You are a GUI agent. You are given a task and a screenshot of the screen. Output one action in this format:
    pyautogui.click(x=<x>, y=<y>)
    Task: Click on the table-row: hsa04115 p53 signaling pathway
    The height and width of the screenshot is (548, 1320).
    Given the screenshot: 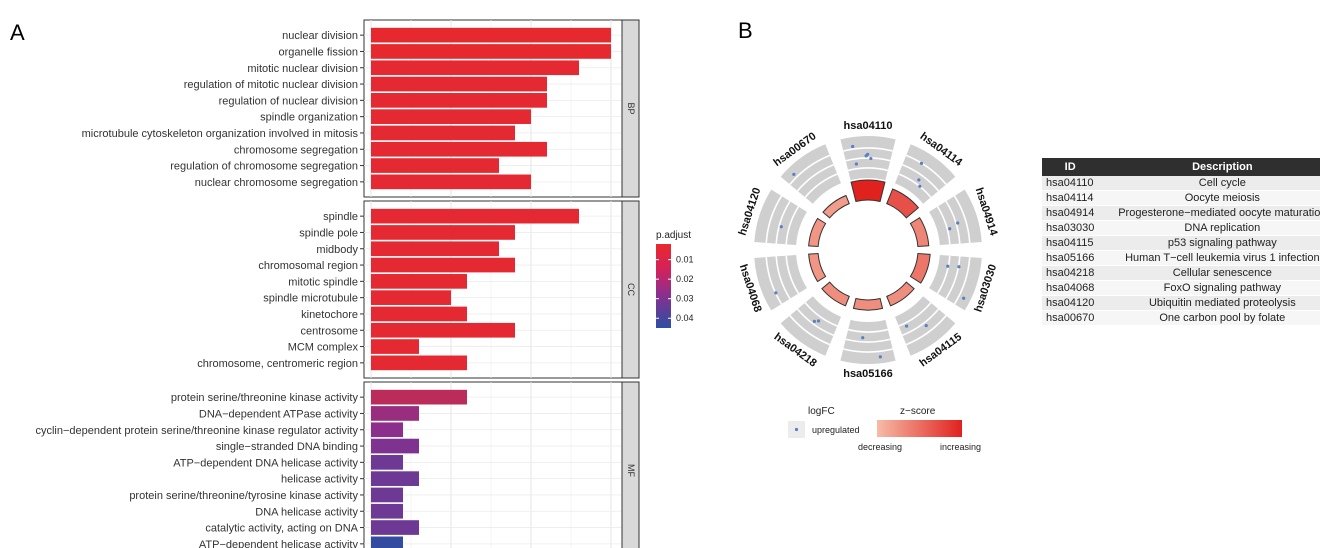 What is the action you would take?
    pyautogui.click(x=1181, y=243)
    